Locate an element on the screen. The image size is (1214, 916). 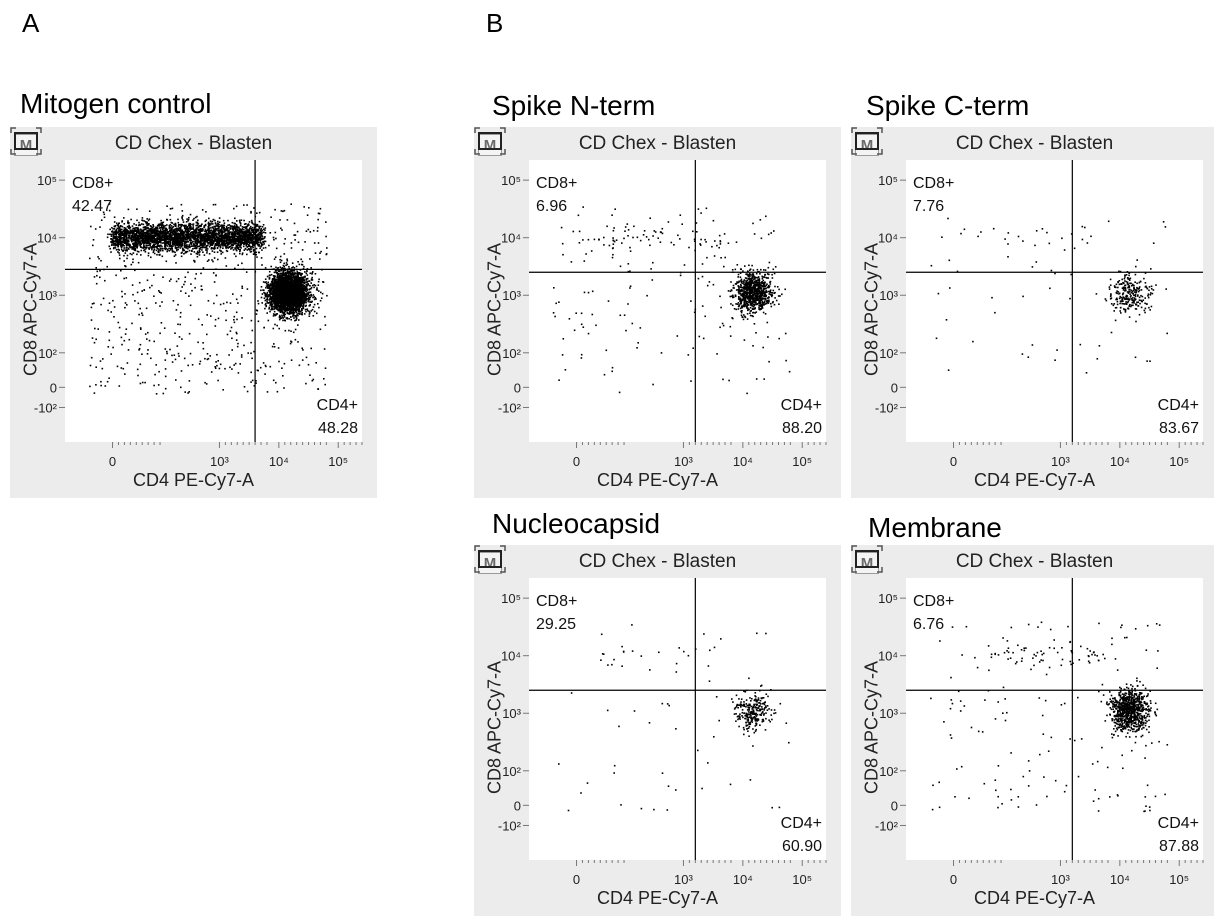
plot-title-spike-n-term: Spike N-term is located at coordinates (573, 106).